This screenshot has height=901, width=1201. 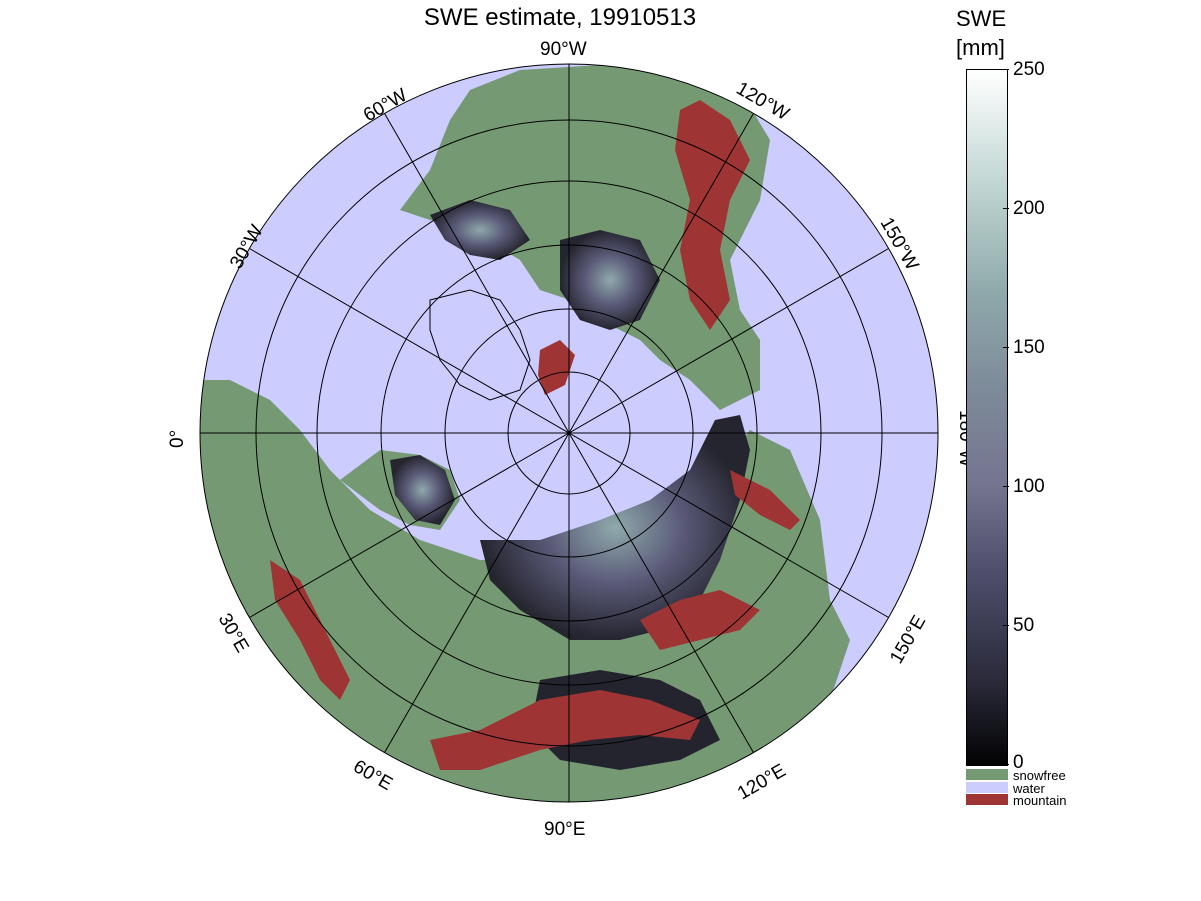 What do you see at coordinates (987, 417) in the screenshot?
I see `swe-colorbar` at bounding box center [987, 417].